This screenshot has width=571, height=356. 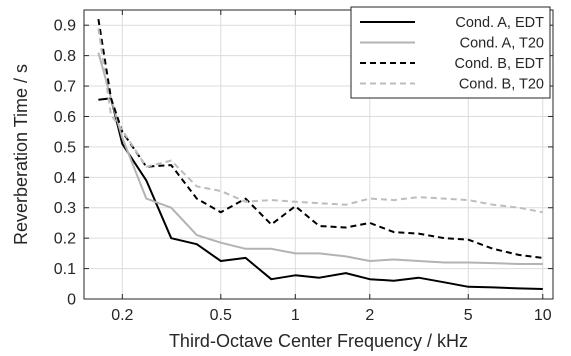 I want to click on y-tick-label: 0.8, so click(x=65, y=56).